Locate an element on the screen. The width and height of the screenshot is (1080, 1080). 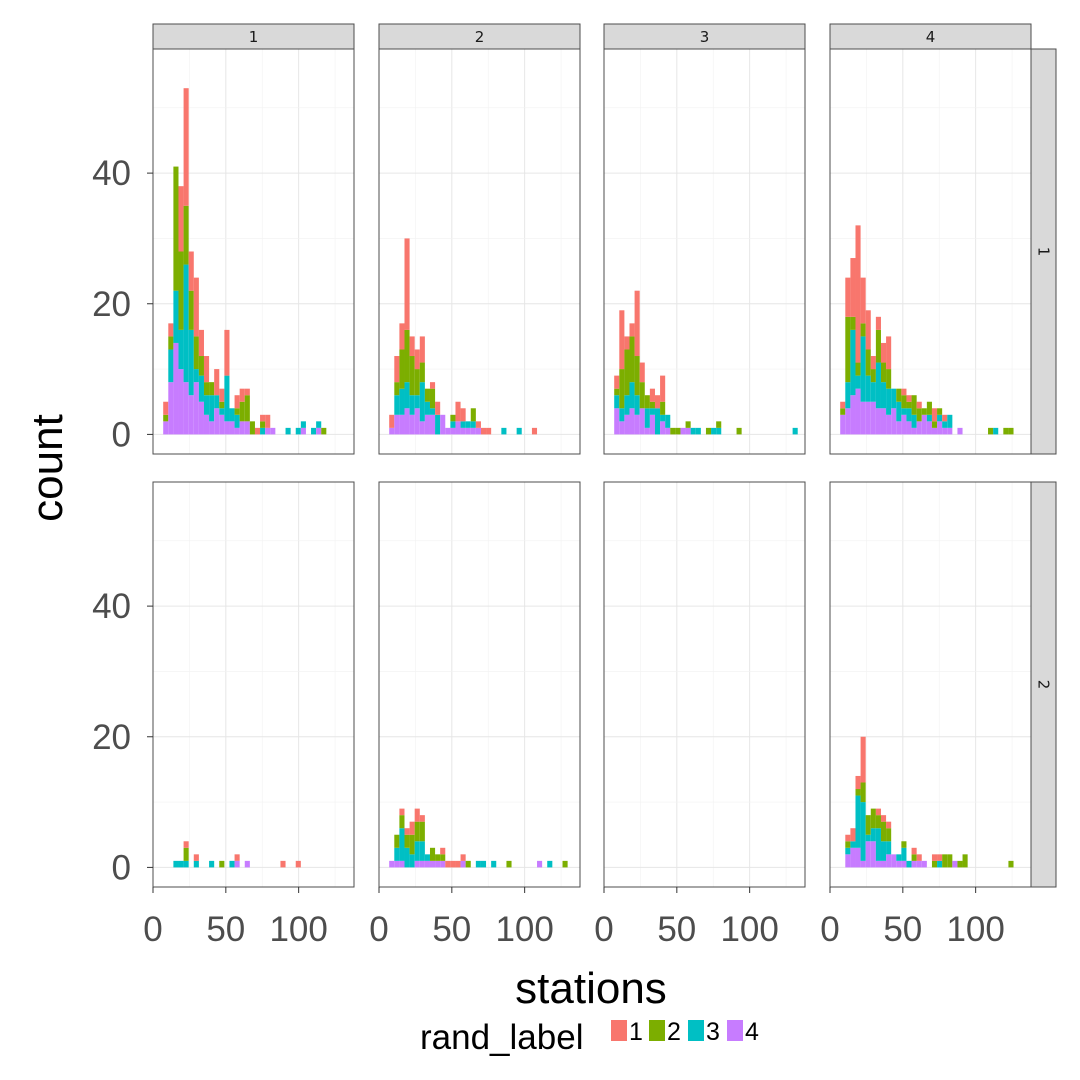
x-tick-label: 50 is located at coordinates (451, 929).